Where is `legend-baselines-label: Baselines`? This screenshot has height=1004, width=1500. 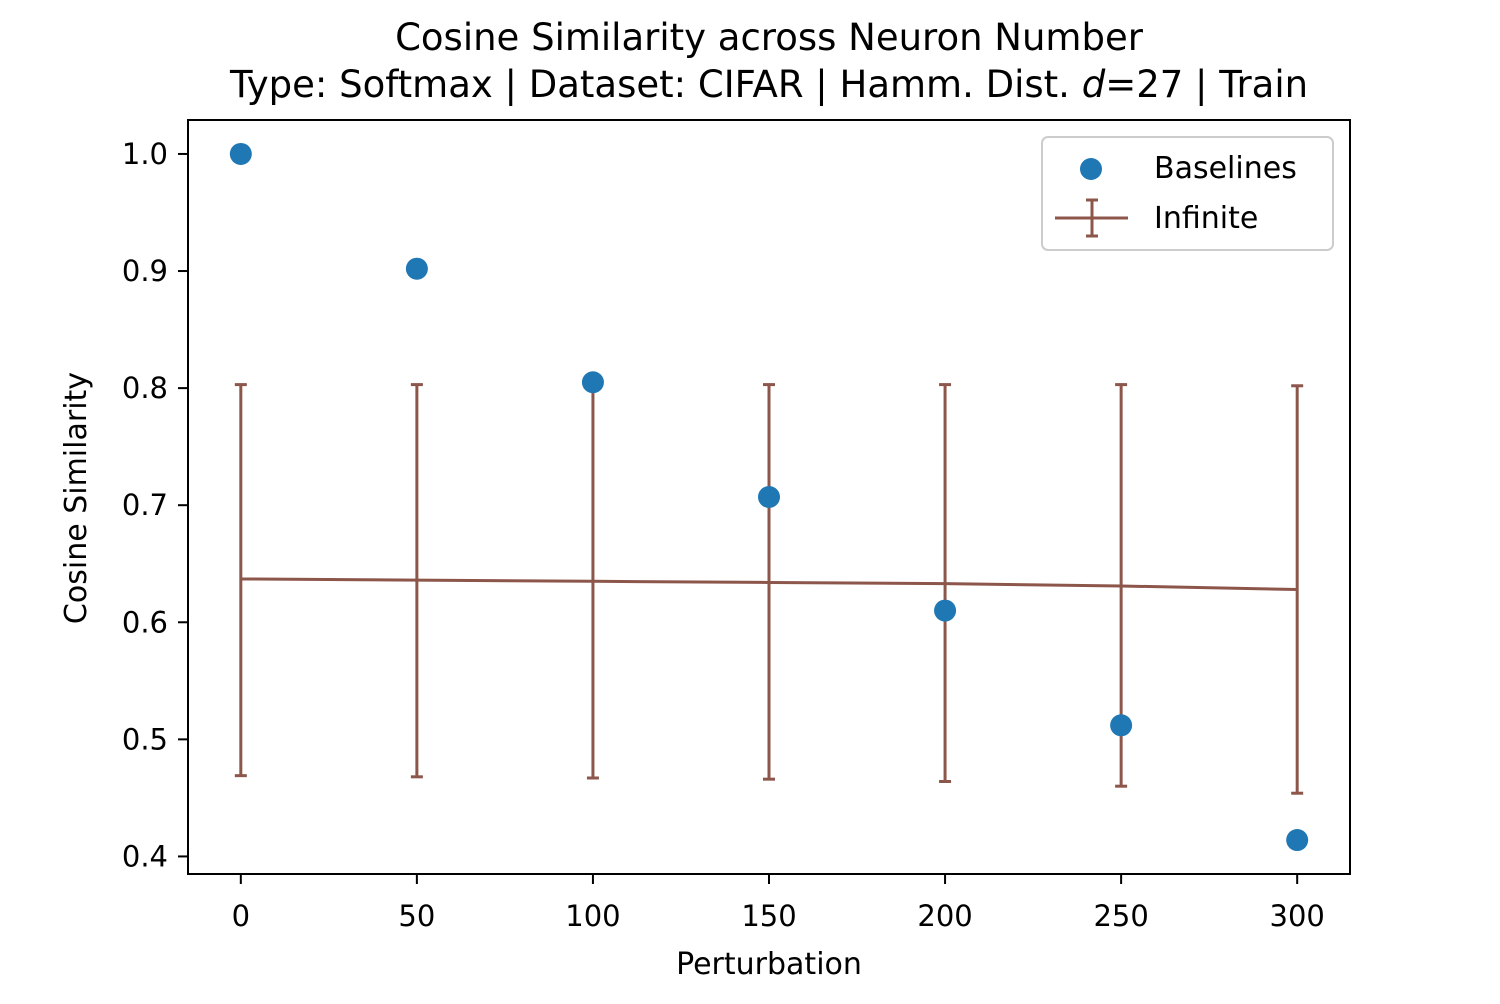
legend-baselines-label: Baselines is located at coordinates (1225, 168).